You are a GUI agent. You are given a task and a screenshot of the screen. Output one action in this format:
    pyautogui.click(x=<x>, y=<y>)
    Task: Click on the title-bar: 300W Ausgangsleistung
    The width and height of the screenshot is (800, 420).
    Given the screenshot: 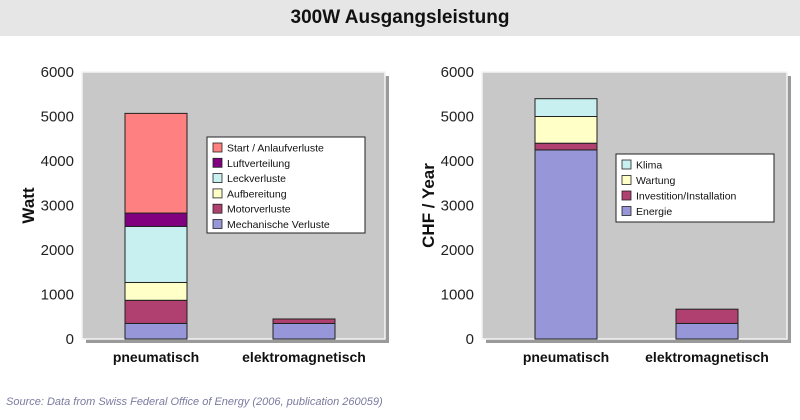 What is the action you would take?
    pyautogui.click(x=400, y=18)
    